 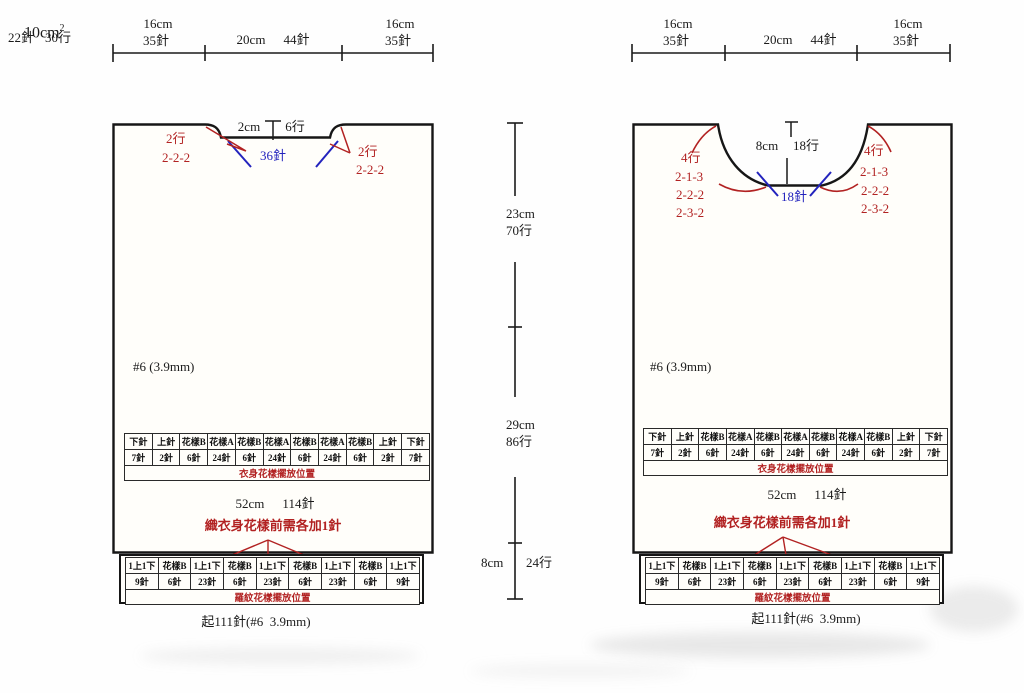 What do you see at coordinates (908, 23) in the screenshot?
I see `front-shoulder-right-cm: 16cm` at bounding box center [908, 23].